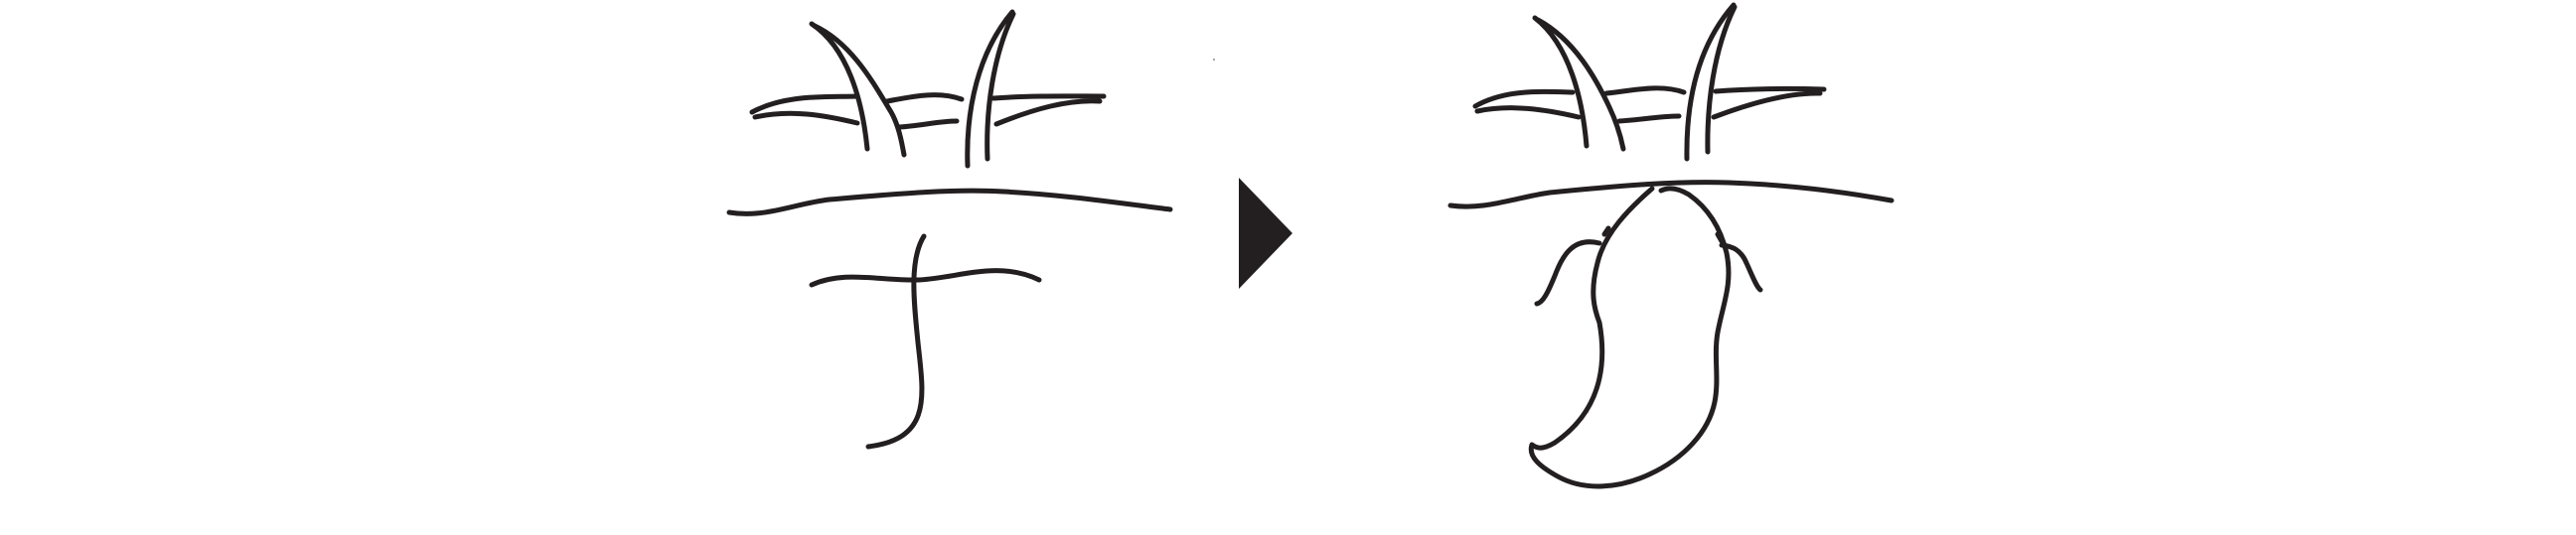  I want to click on right-figure-left-arm, so click(1568, 273).